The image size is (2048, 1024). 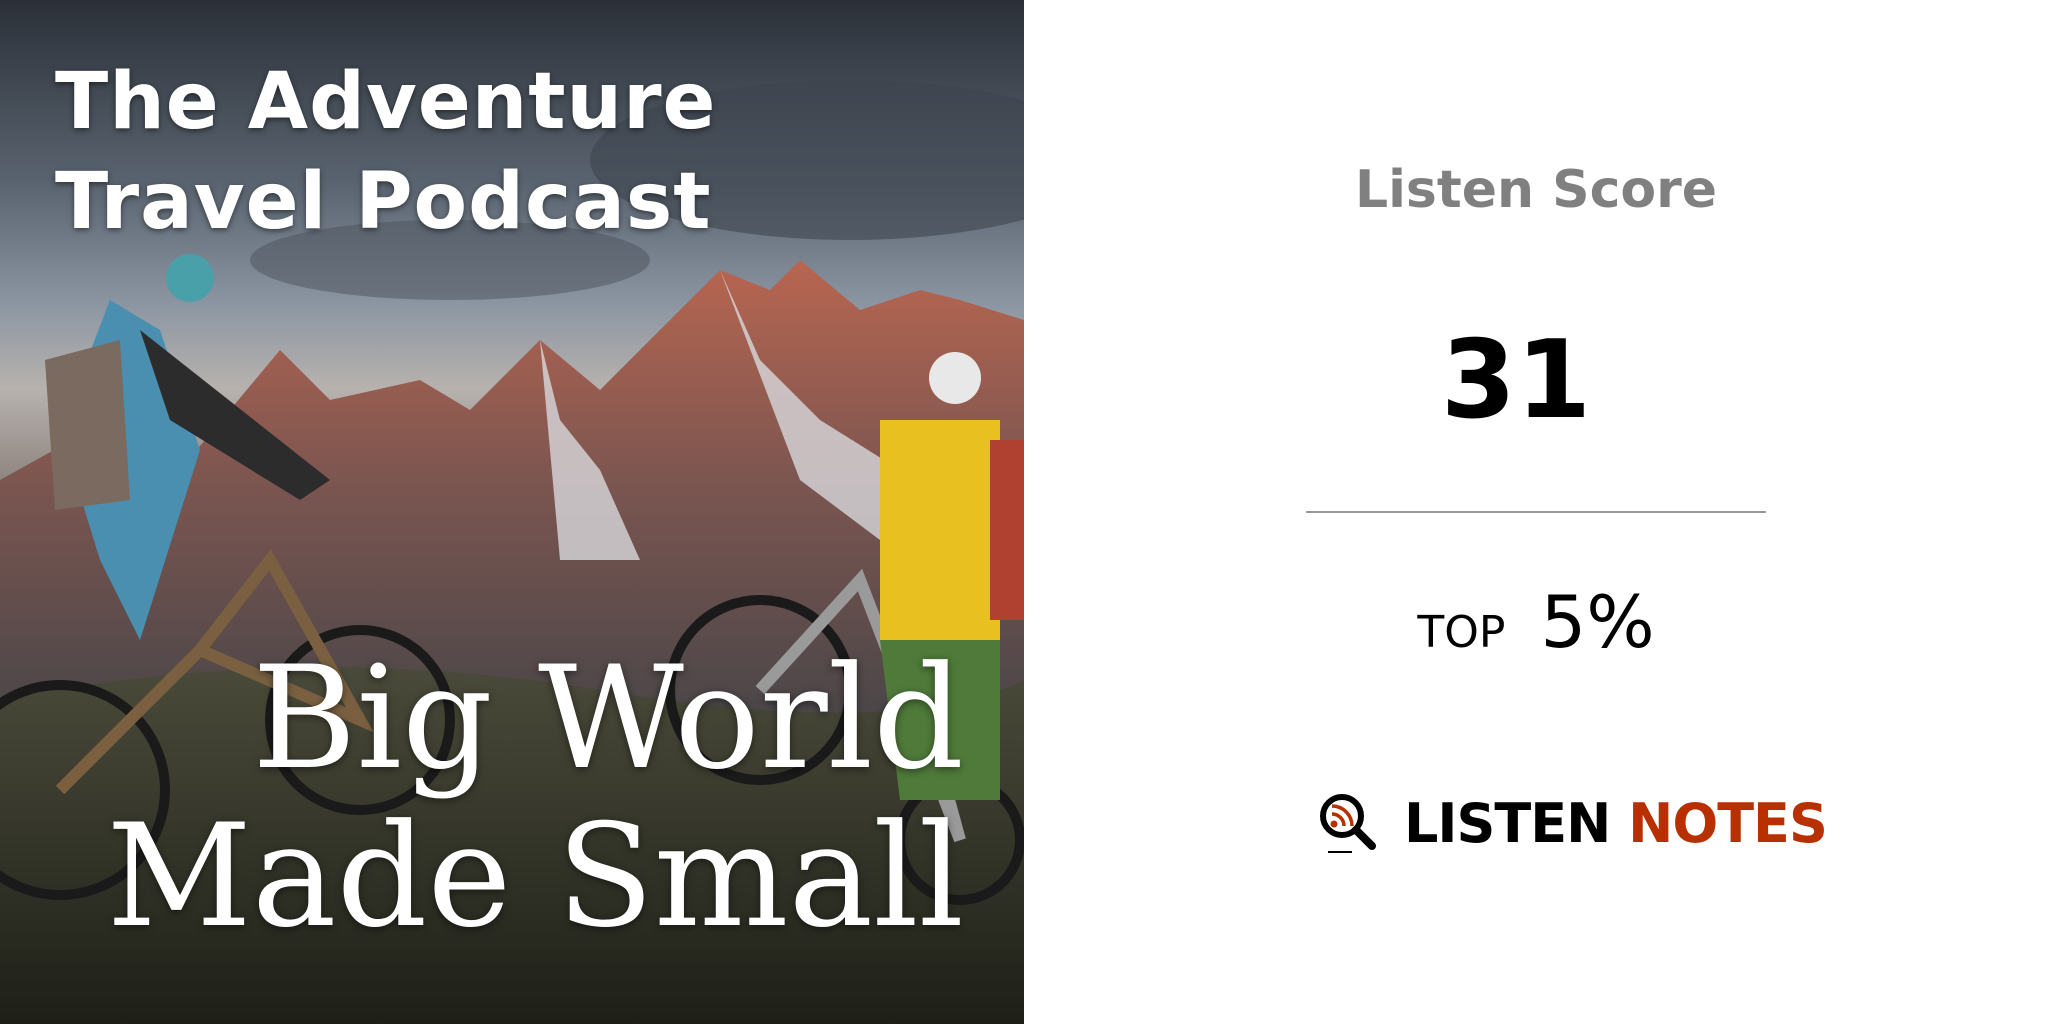 What do you see at coordinates (1461, 632) in the screenshot?
I see `rank-prefix: TOP` at bounding box center [1461, 632].